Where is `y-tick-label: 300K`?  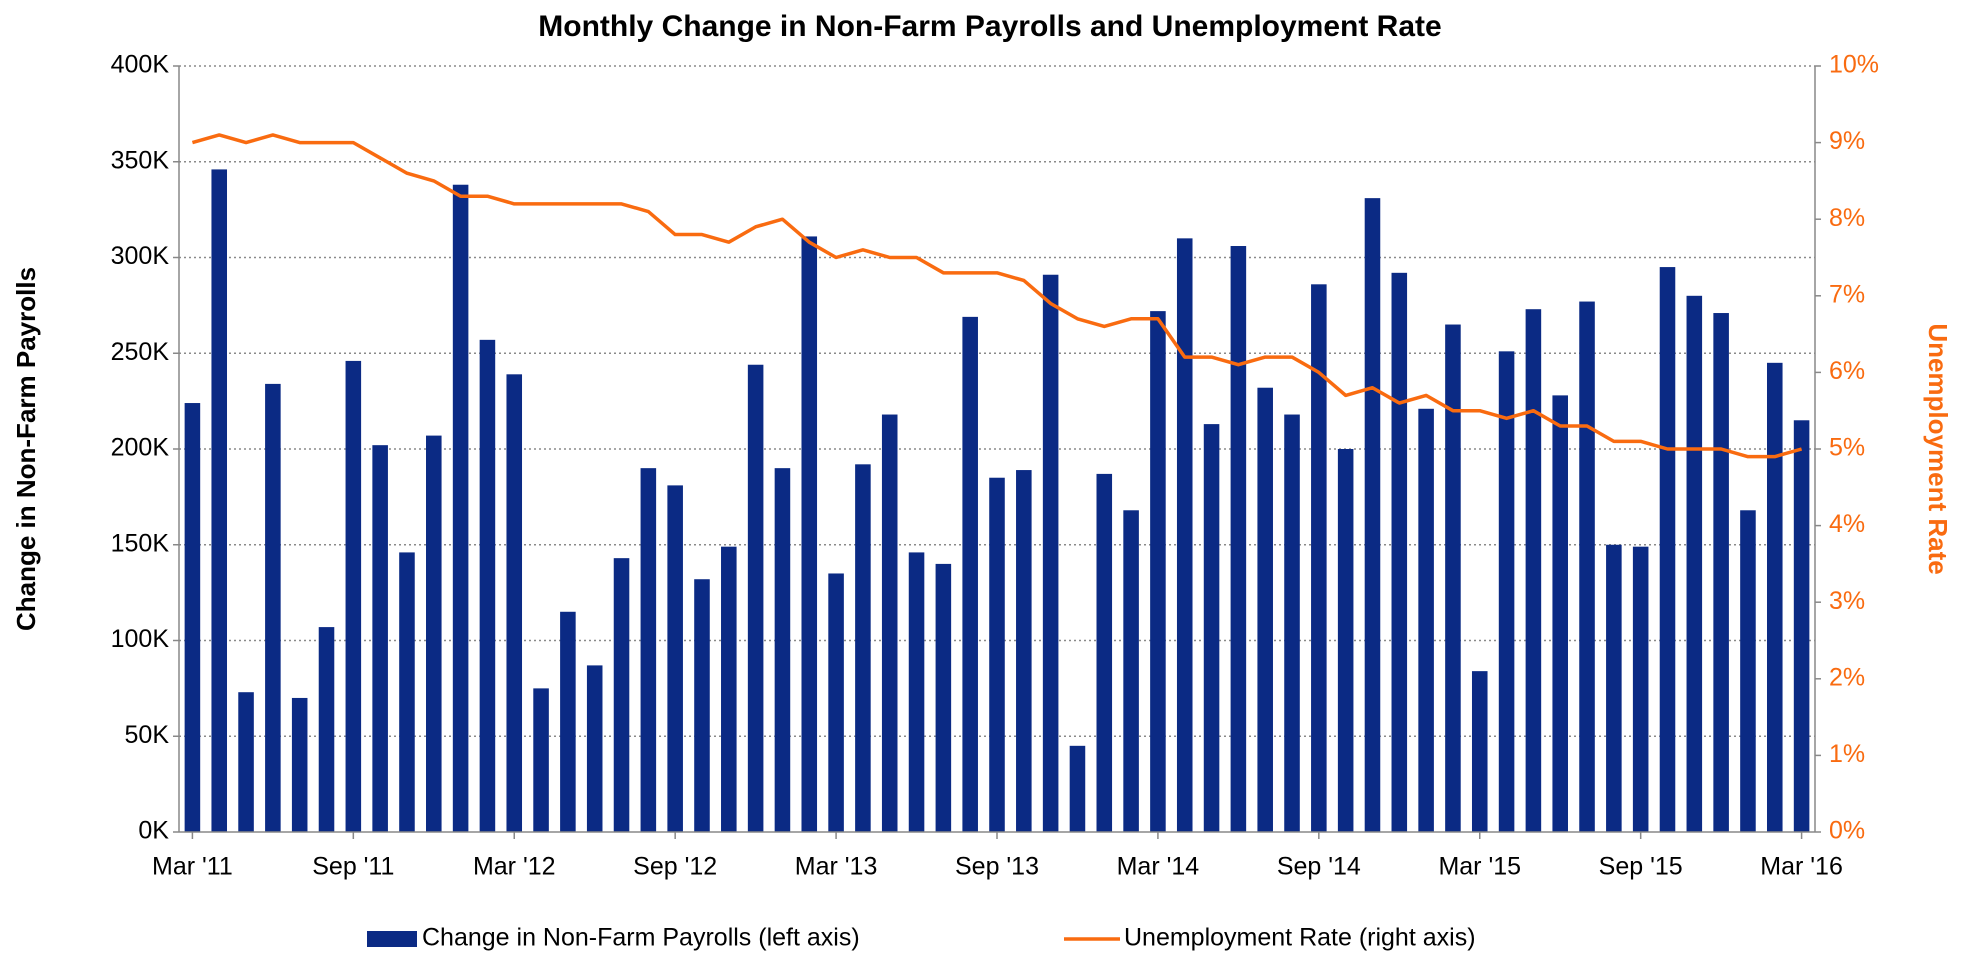 y-tick-label: 300K is located at coordinates (140, 256).